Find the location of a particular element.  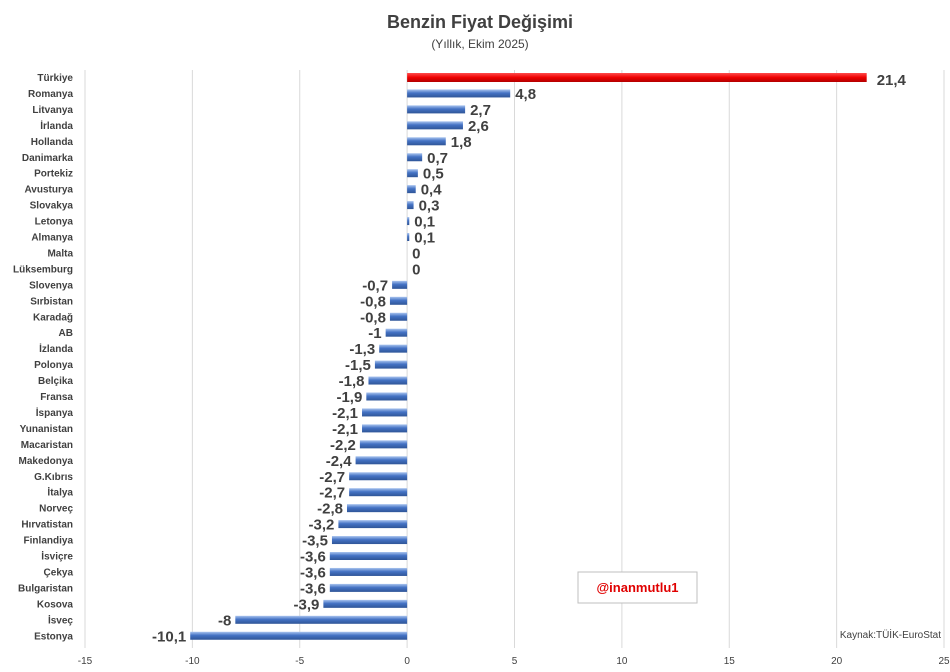

category-label: Letonya is located at coordinates (54, 222).